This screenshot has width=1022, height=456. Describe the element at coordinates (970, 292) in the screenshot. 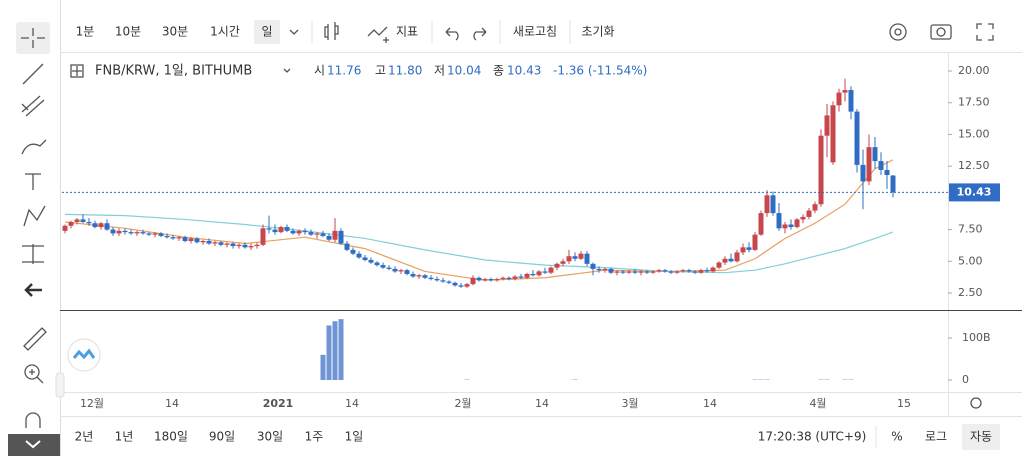

I see `y-tick-label: 2.50` at that location.